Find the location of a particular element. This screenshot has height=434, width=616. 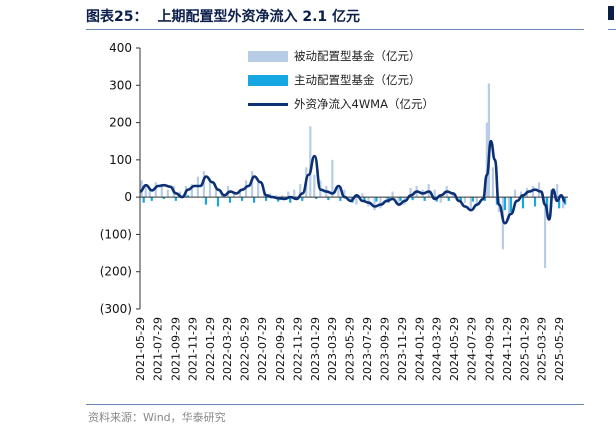

chart-legend: 被动配置型基金（亿元） 主动配置型基金（亿元） 外资净流入4WMA（亿元） is located at coordinates (341, 80).